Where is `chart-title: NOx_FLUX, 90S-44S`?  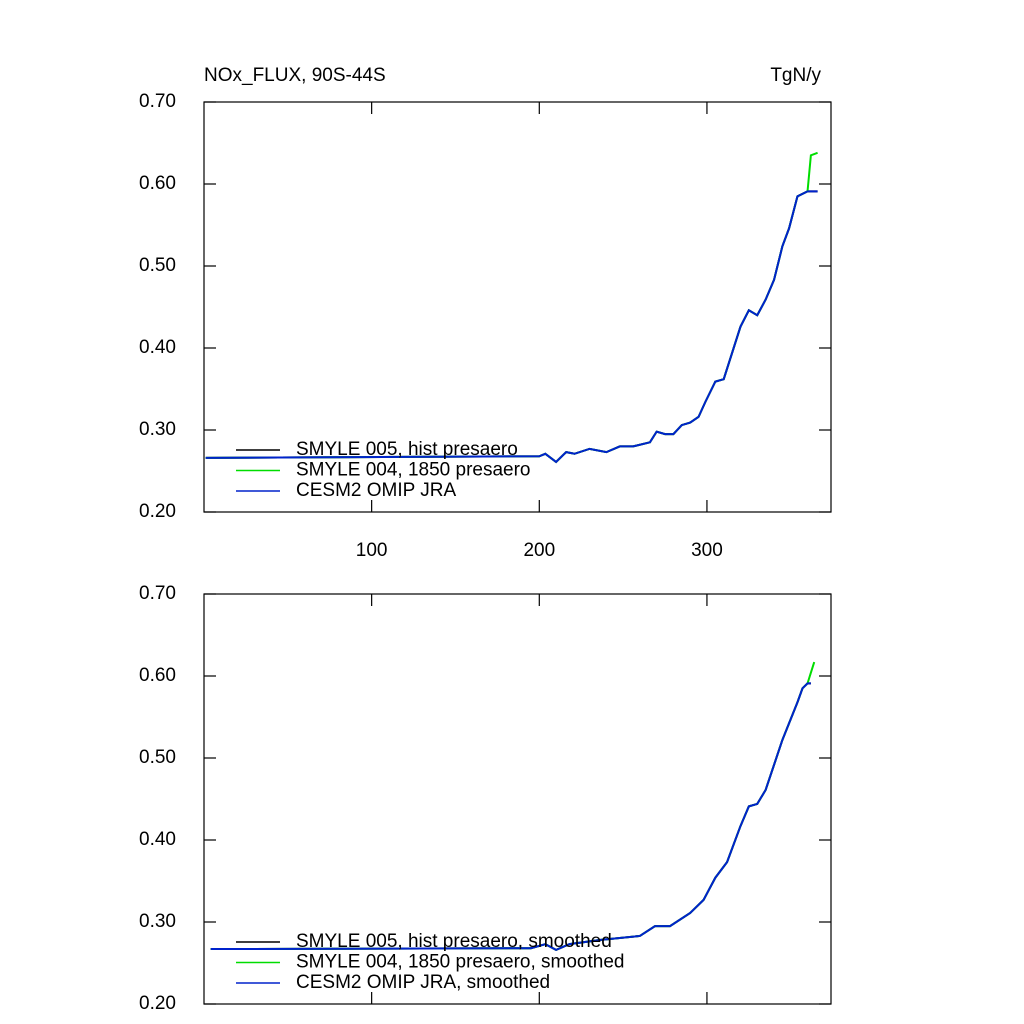
chart-title: NOx_FLUX, 90S-44S is located at coordinates (295, 75).